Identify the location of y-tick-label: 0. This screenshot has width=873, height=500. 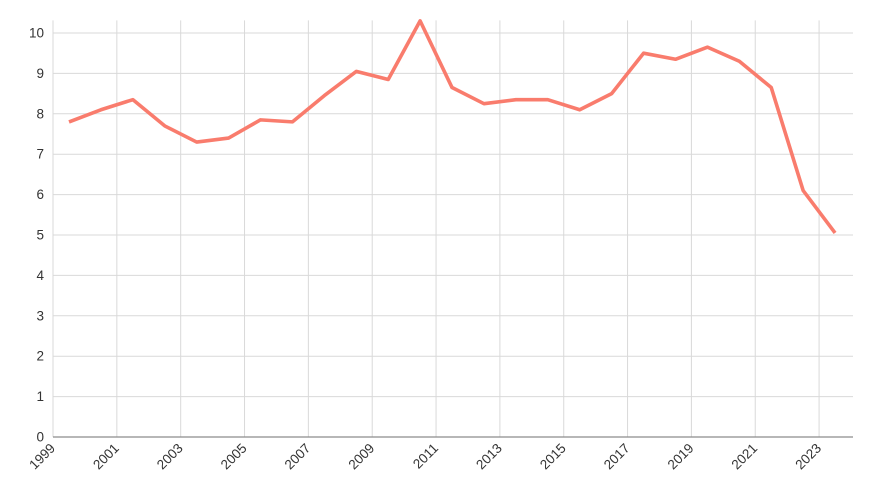
(40, 437).